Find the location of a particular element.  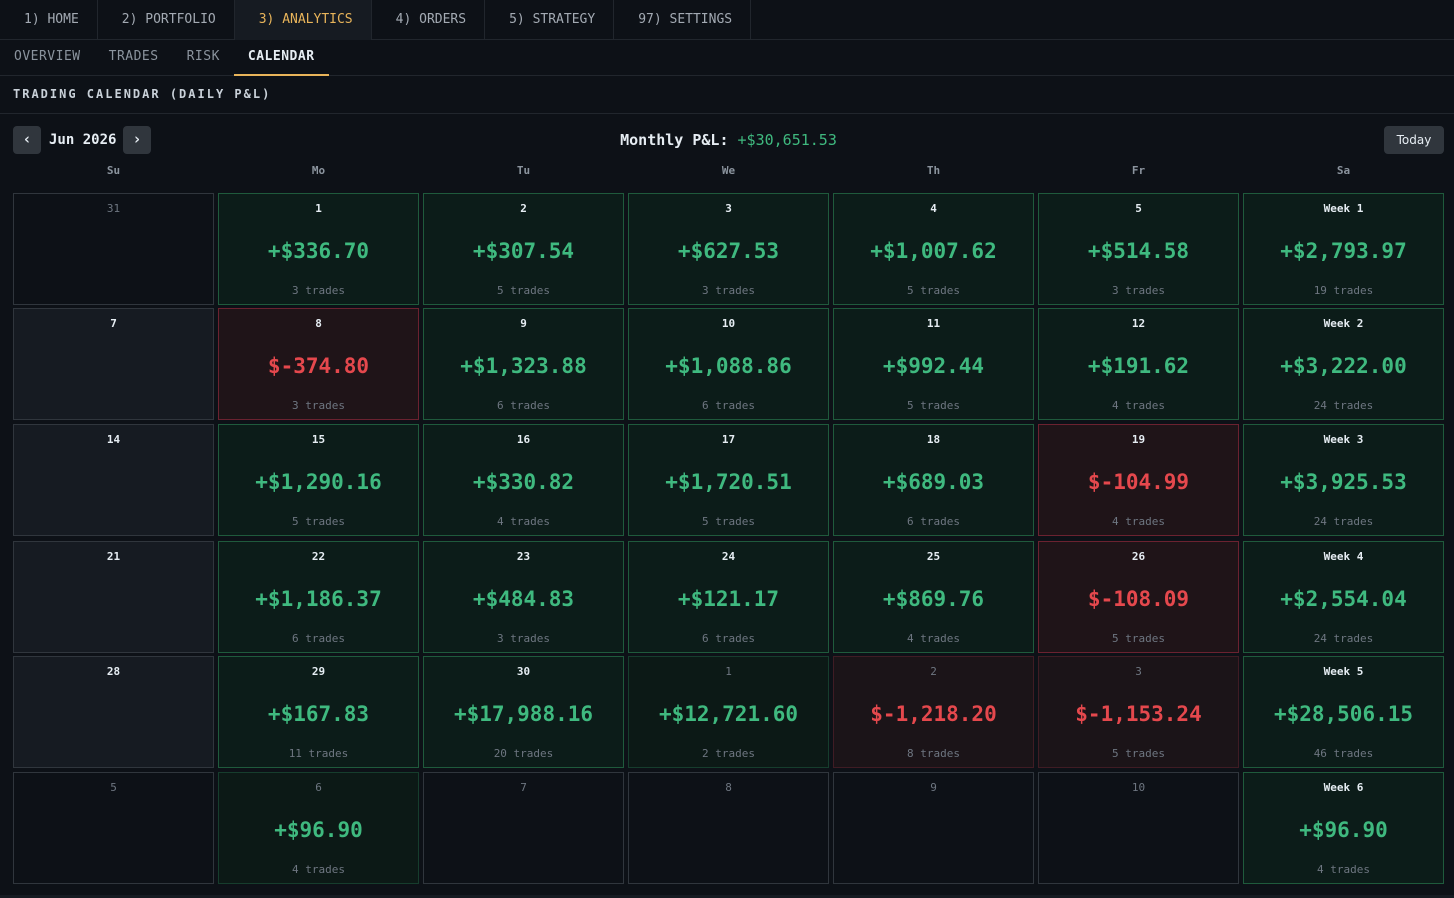

sub-tab-overview: OVERVIEW is located at coordinates (47, 56).